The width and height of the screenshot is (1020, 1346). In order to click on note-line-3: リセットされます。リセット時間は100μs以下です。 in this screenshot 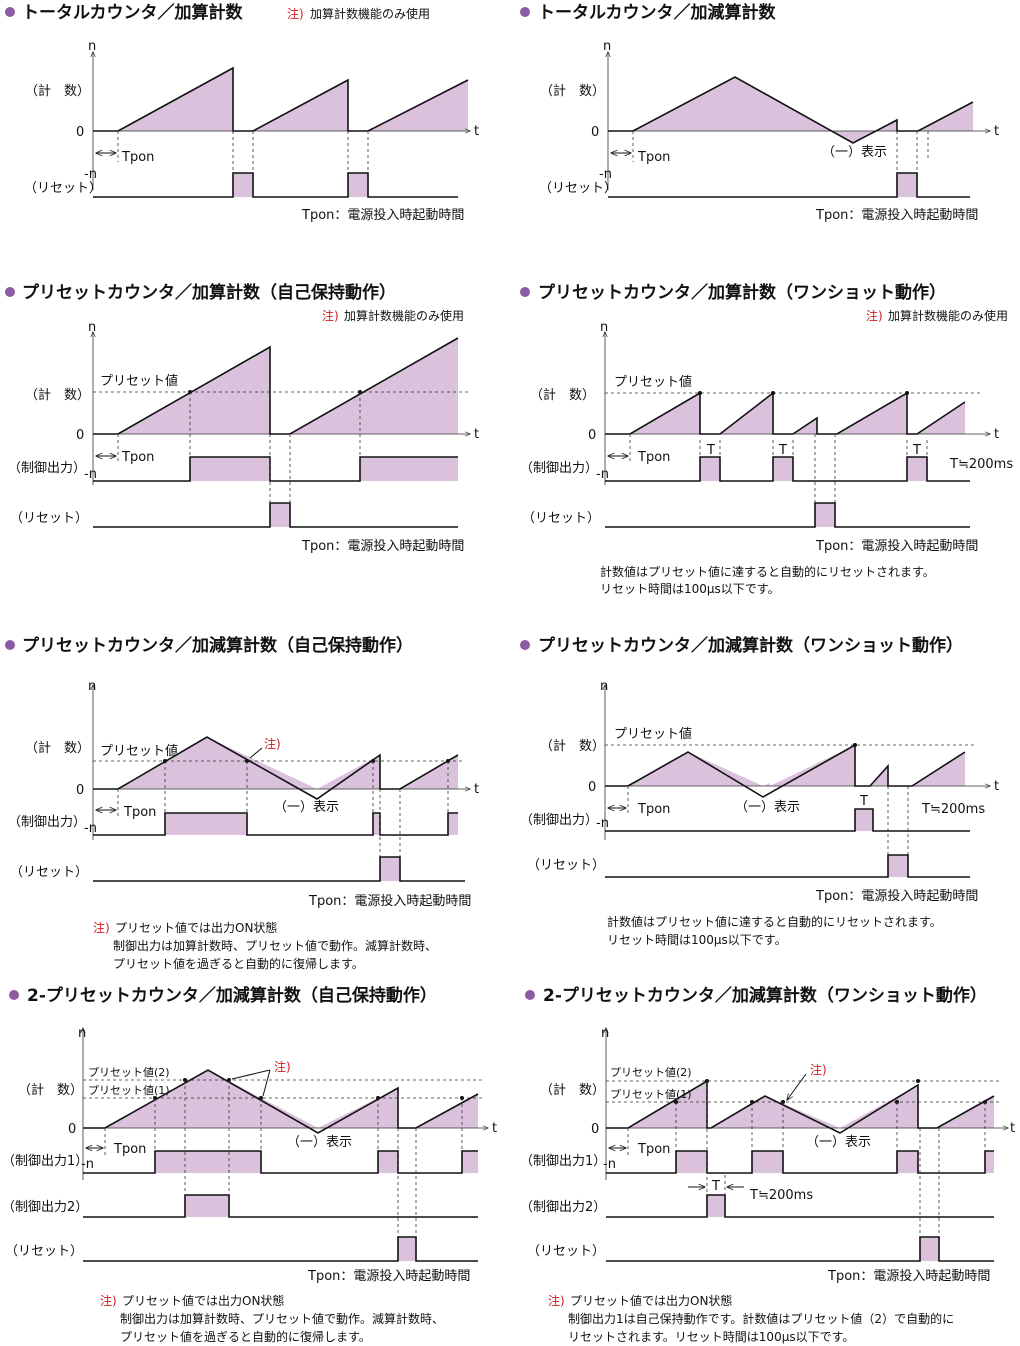, I will do `click(711, 1337)`.